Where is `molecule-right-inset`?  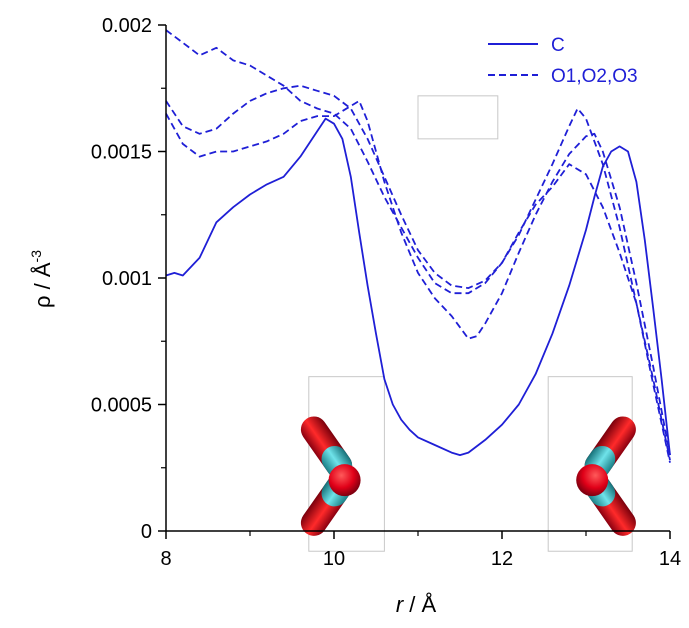
molecule-right-inset is located at coordinates (591, 464).